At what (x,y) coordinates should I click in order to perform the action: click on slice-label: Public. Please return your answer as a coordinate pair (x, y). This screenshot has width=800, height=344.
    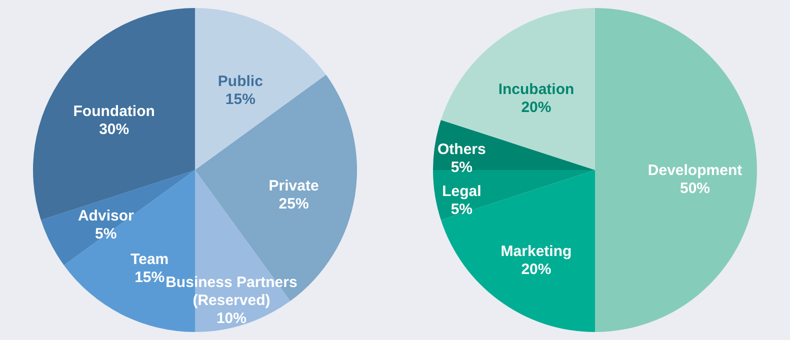
    Looking at the image, I should click on (240, 81).